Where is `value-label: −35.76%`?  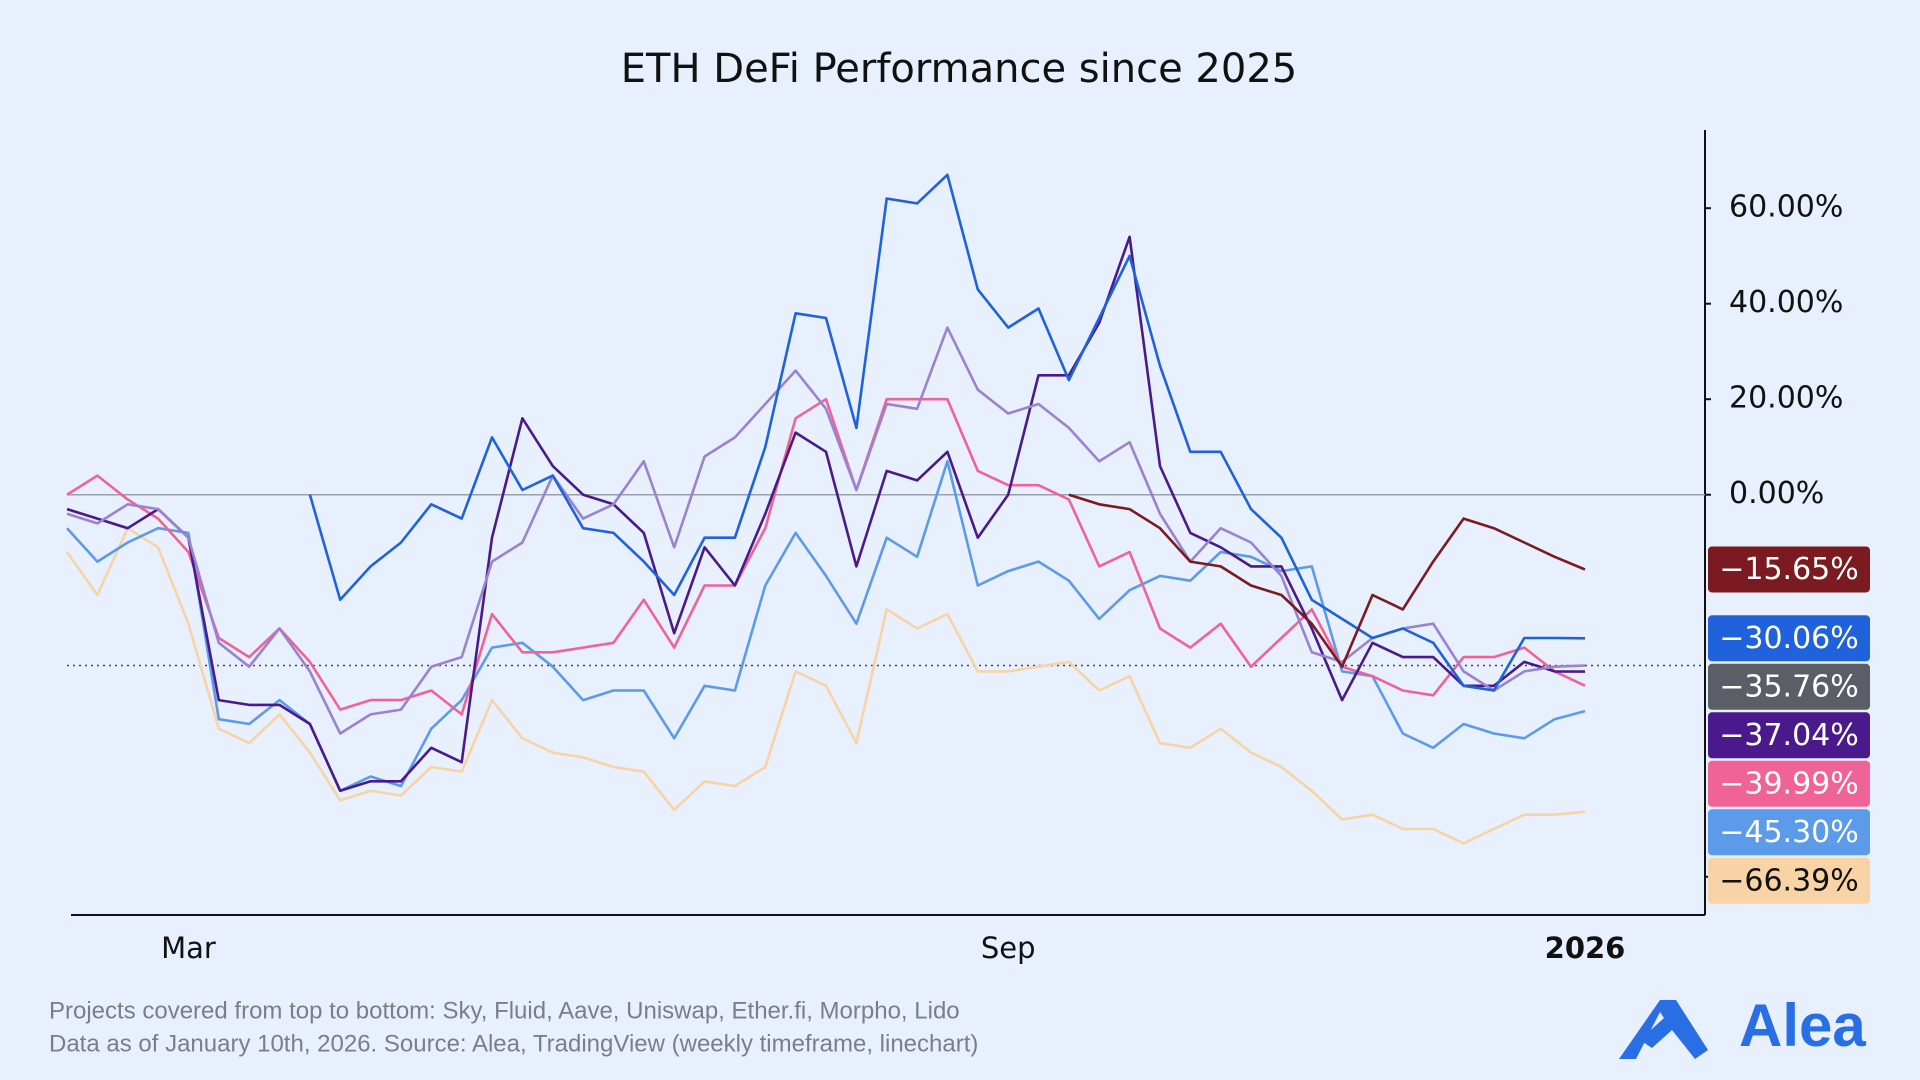
value-label: −35.76% is located at coordinates (1789, 686).